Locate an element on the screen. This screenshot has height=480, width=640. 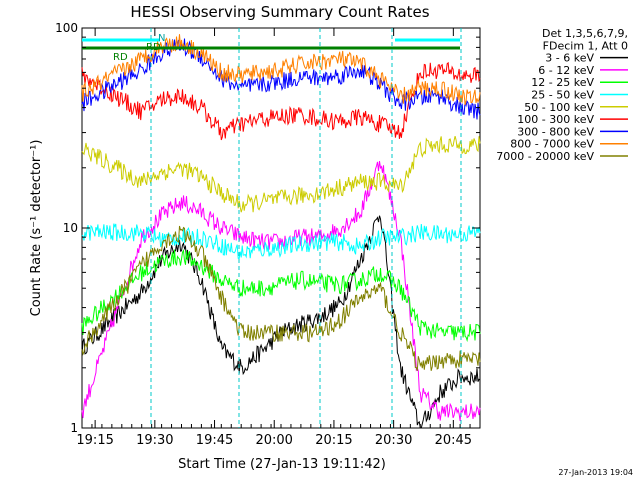
legend-label: 800 - 7000 keV is located at coordinates (552, 144).